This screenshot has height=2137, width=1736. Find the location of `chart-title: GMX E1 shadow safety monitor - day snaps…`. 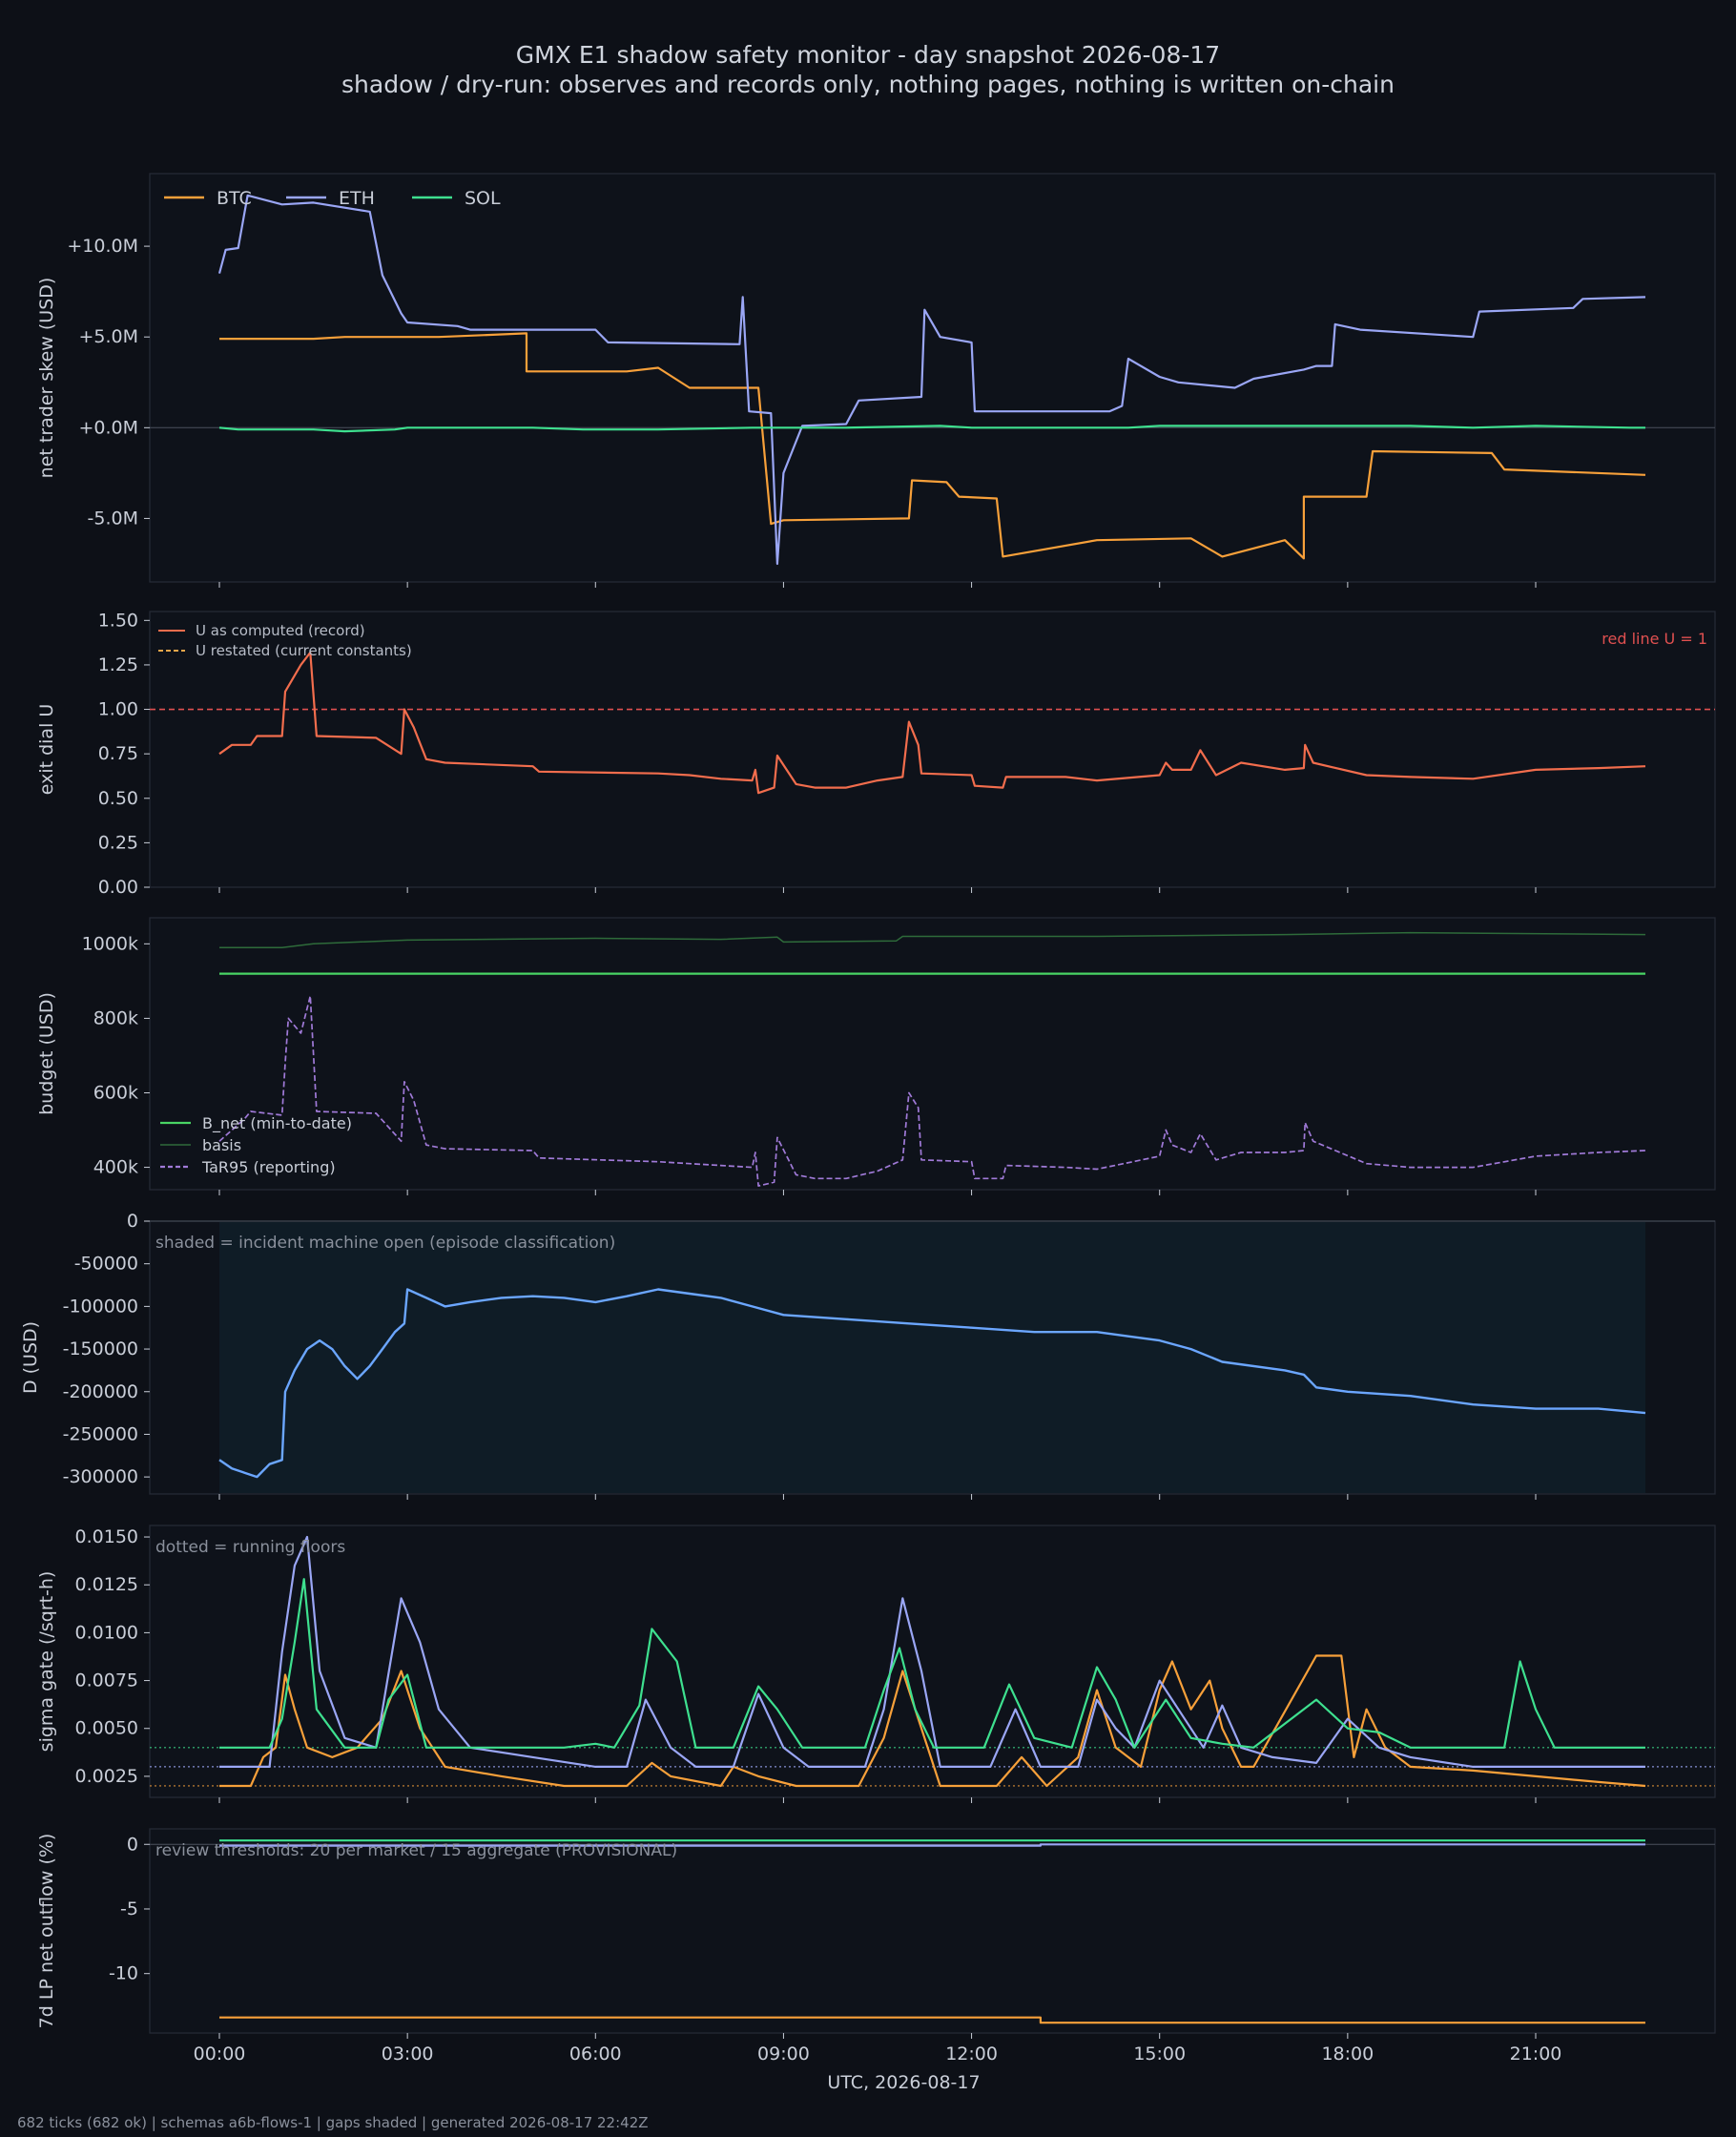

chart-title: GMX E1 shadow safety monitor - day snaps… is located at coordinates (868, 55).